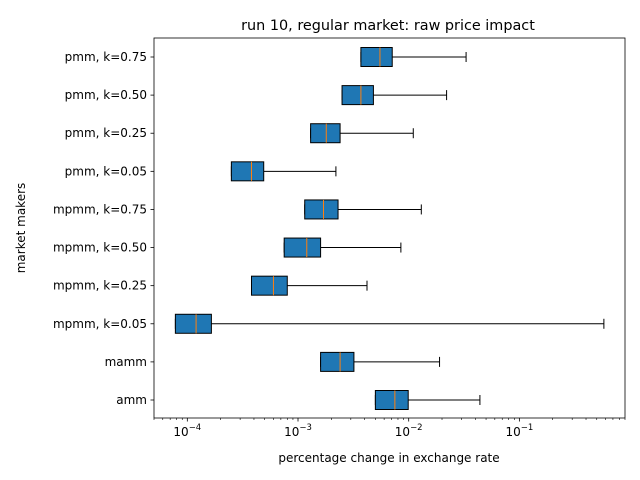 Image resolution: width=640 pixels, height=480 pixels. I want to click on y-tick-label: mpmm, k=0.75, so click(100, 209).